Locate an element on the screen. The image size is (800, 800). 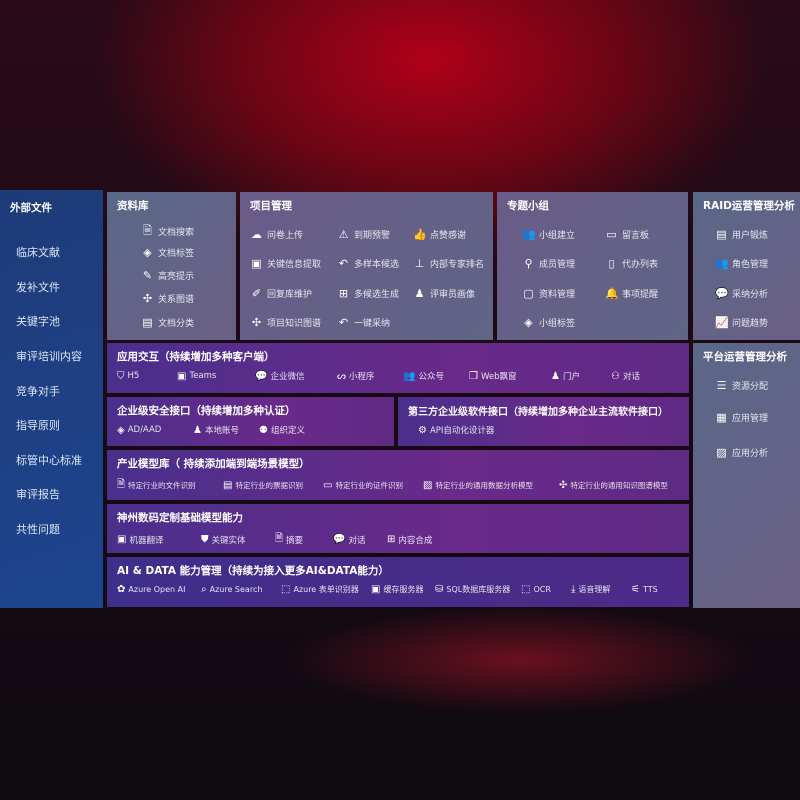
item-label: 文档分类 is located at coordinates (176, 324).